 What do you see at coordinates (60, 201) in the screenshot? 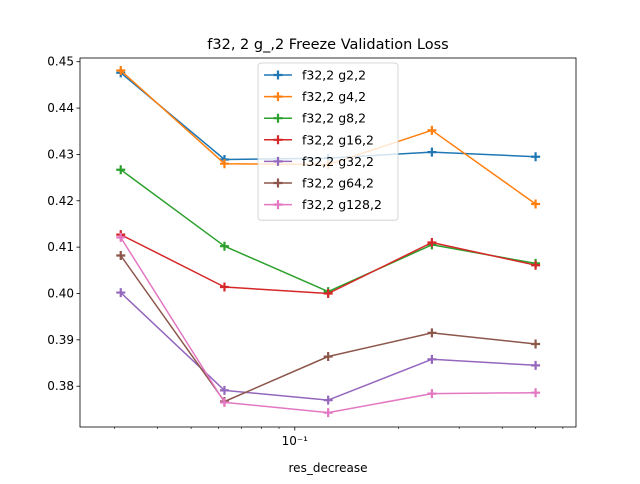
I see `y-tick-label: 0.42` at bounding box center [60, 201].